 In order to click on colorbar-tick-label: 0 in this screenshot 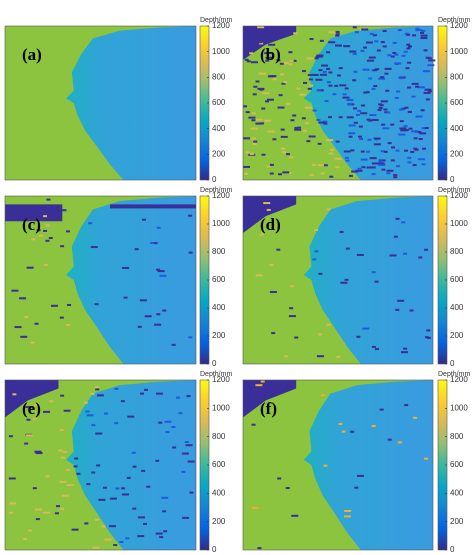, I will do `click(214, 363)`.